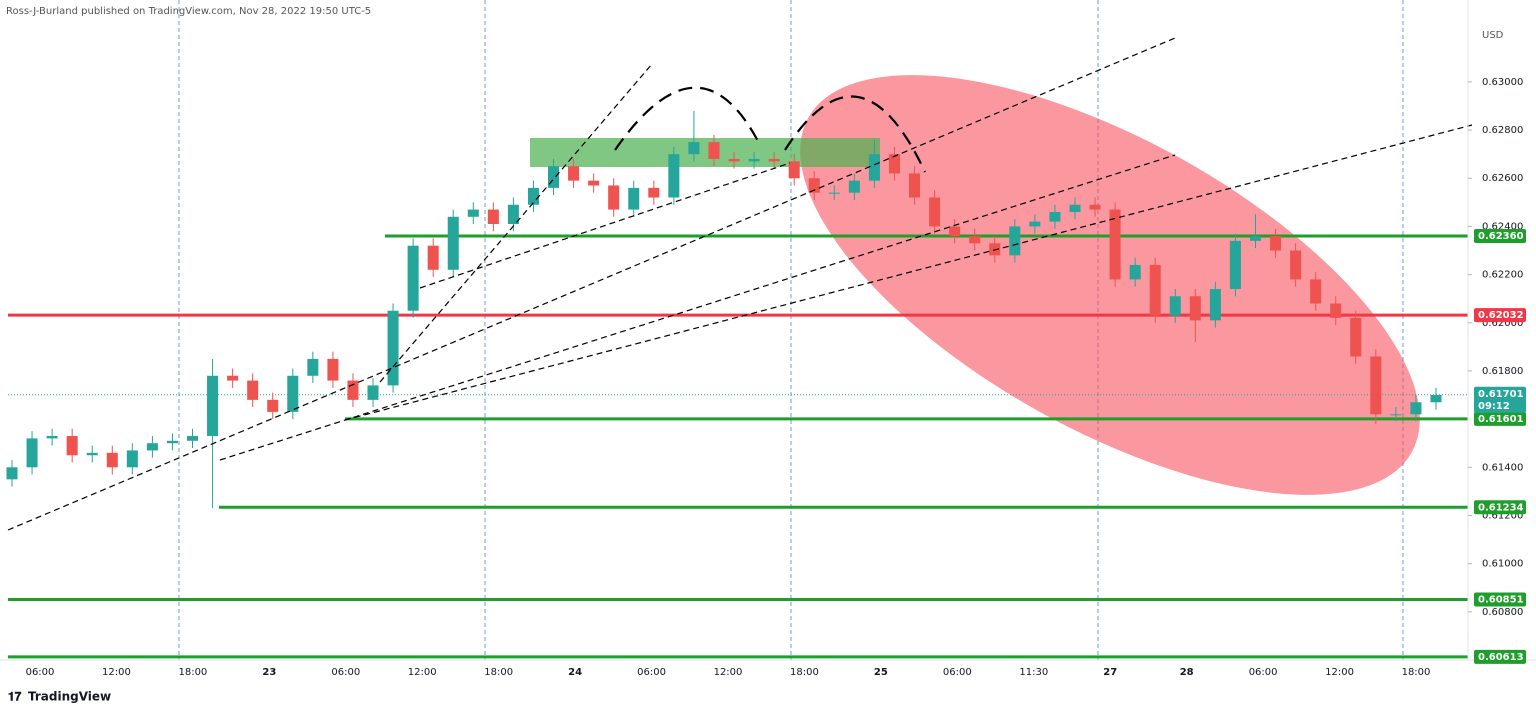 This screenshot has height=712, width=1536. I want to click on x-tick-label: 28, so click(1187, 672).